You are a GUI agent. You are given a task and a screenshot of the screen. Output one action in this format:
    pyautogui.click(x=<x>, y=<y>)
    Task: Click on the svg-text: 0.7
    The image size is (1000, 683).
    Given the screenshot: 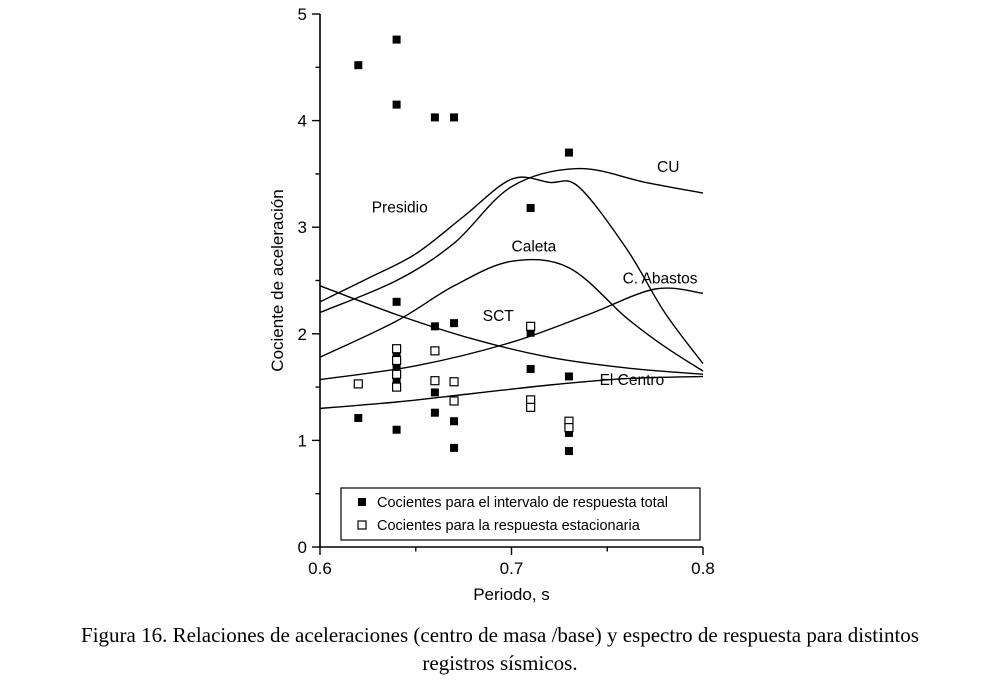 What is the action you would take?
    pyautogui.click(x=512, y=568)
    